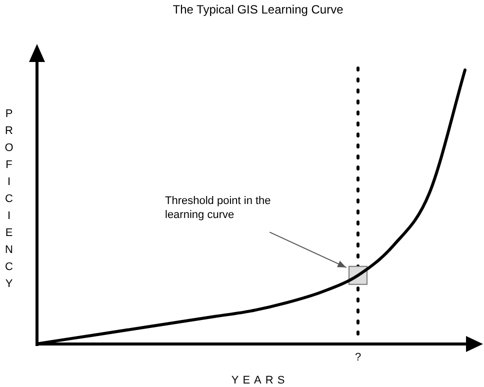 This screenshot has width=484, height=387. What do you see at coordinates (218, 207) in the screenshot?
I see `annotation: Threshold point in the learning curve` at bounding box center [218, 207].